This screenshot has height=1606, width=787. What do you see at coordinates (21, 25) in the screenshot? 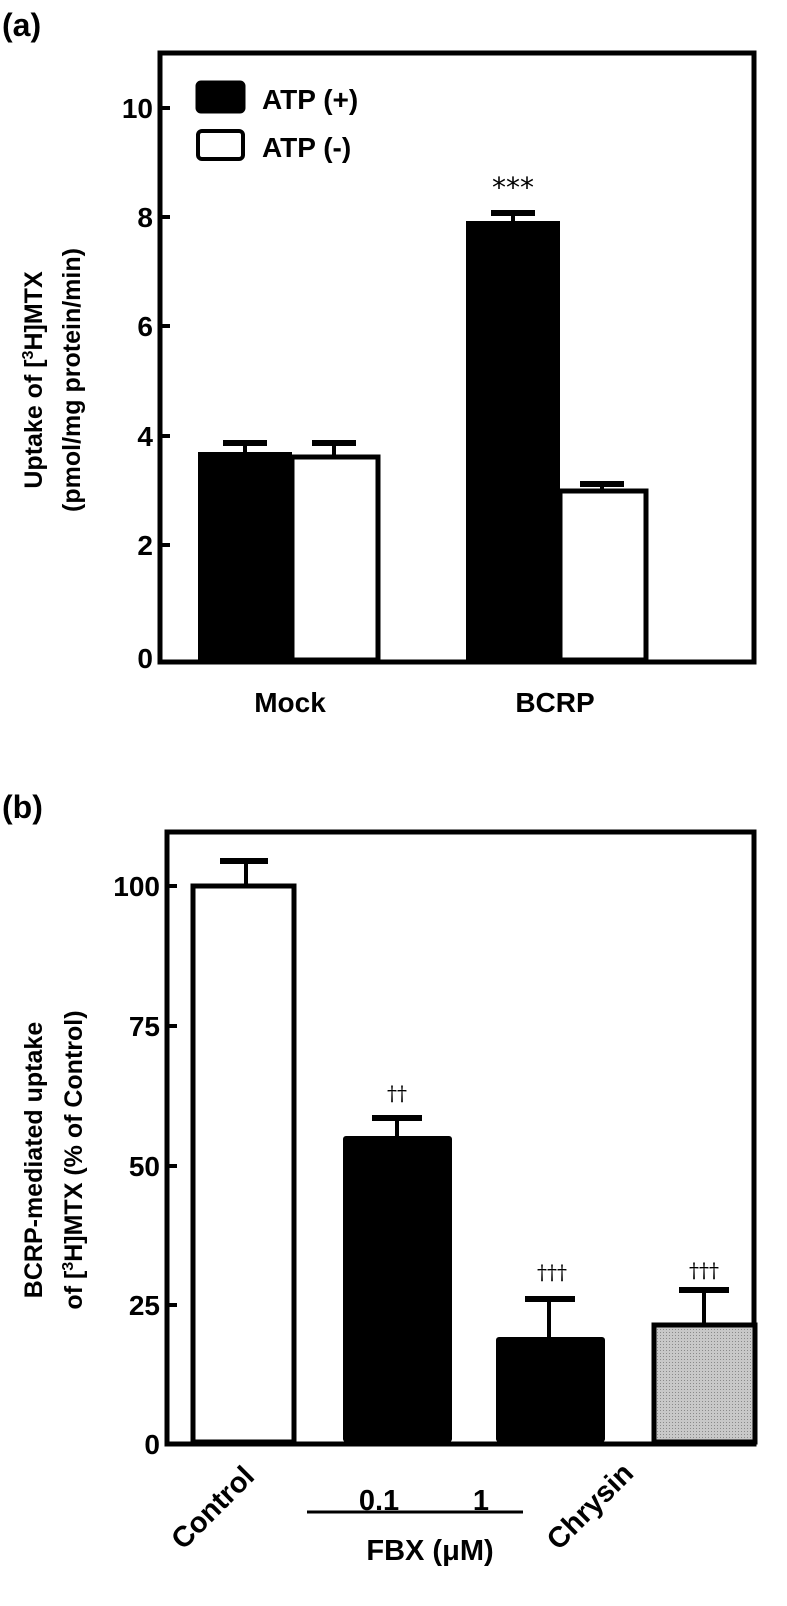
I see `panel-a-label: (a)` at bounding box center [21, 25].